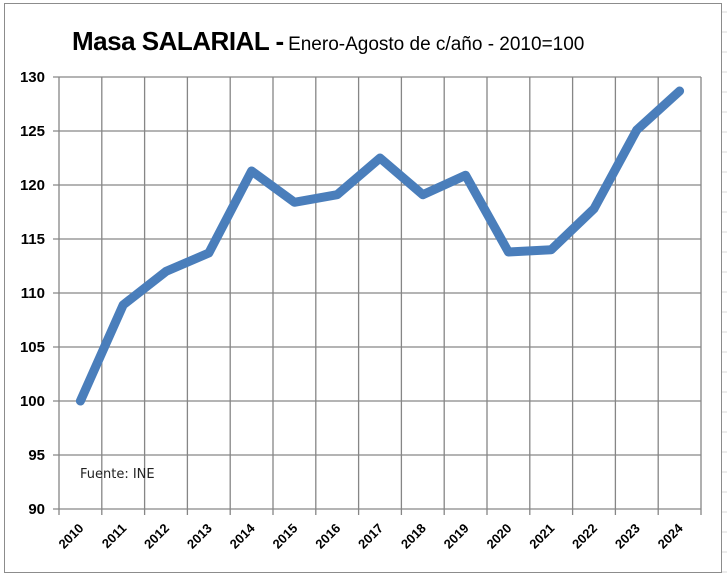  What do you see at coordinates (70, 536) in the screenshot?
I see `x-tick-label: 2010` at bounding box center [70, 536].